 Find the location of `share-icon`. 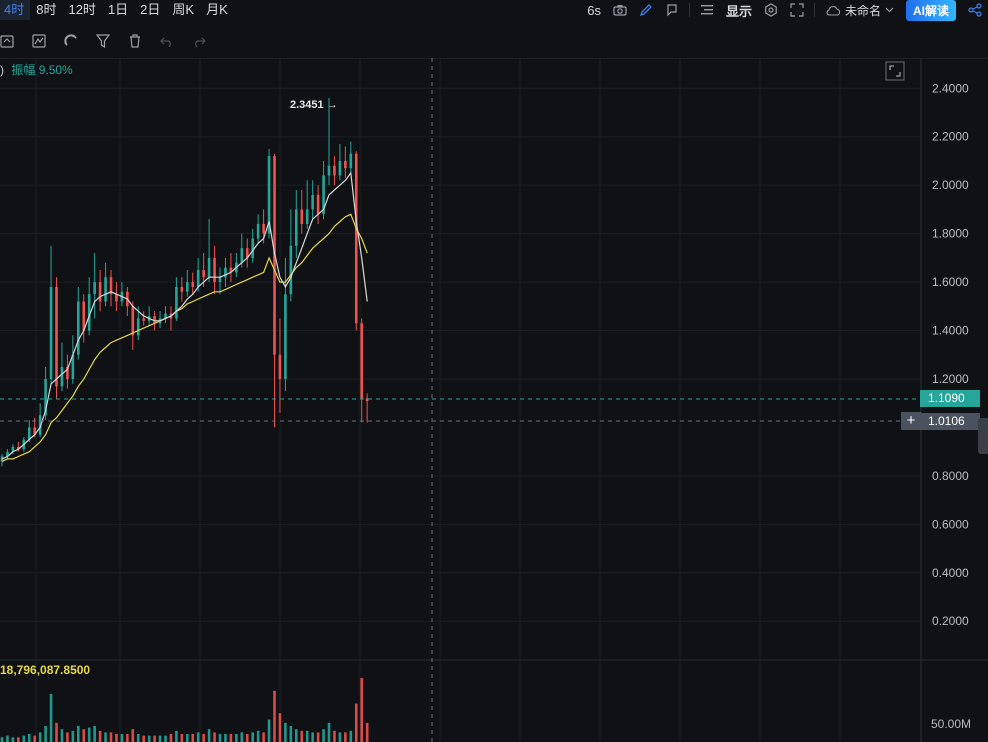

share-icon is located at coordinates (975, 10).